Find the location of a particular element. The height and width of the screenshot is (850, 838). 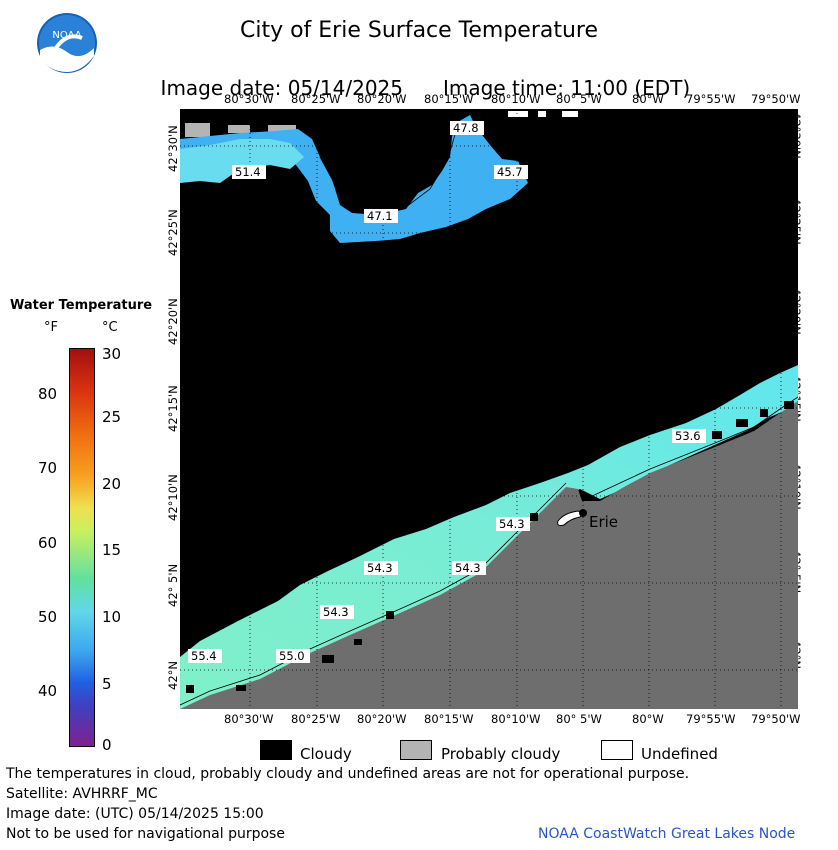

noaa-logo: NOAA is located at coordinates (67, 43).